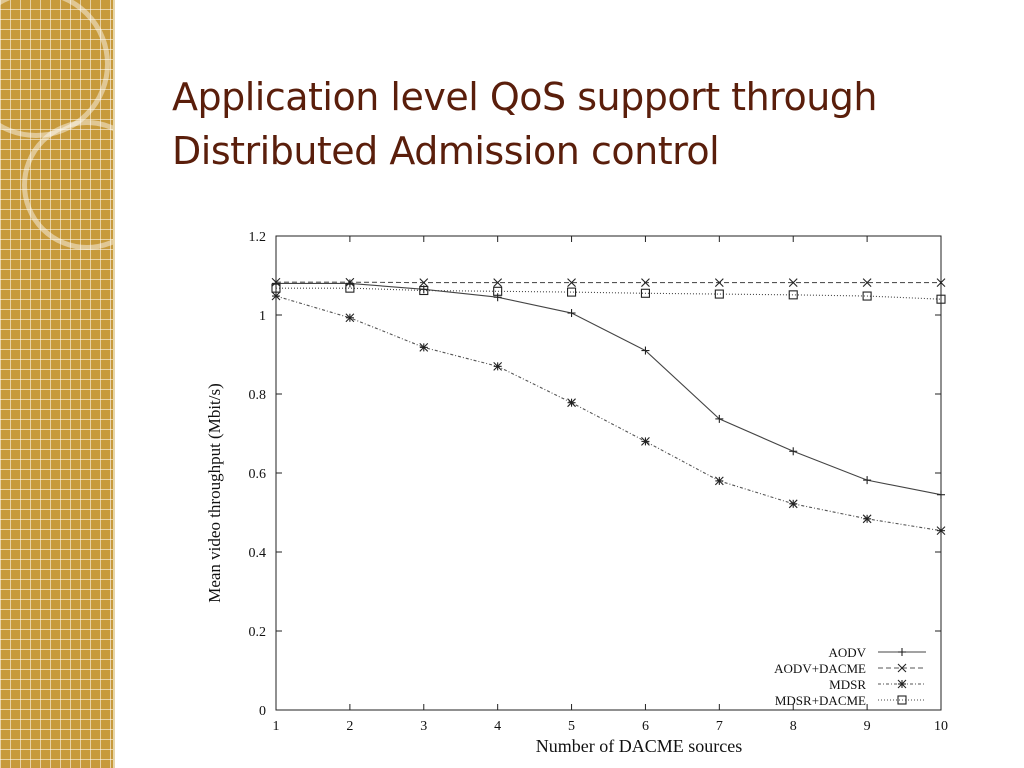 This screenshot has width=1024, height=768. Describe the element at coordinates (258, 395) in the screenshot. I see `y-tick-label: 0.8` at that location.